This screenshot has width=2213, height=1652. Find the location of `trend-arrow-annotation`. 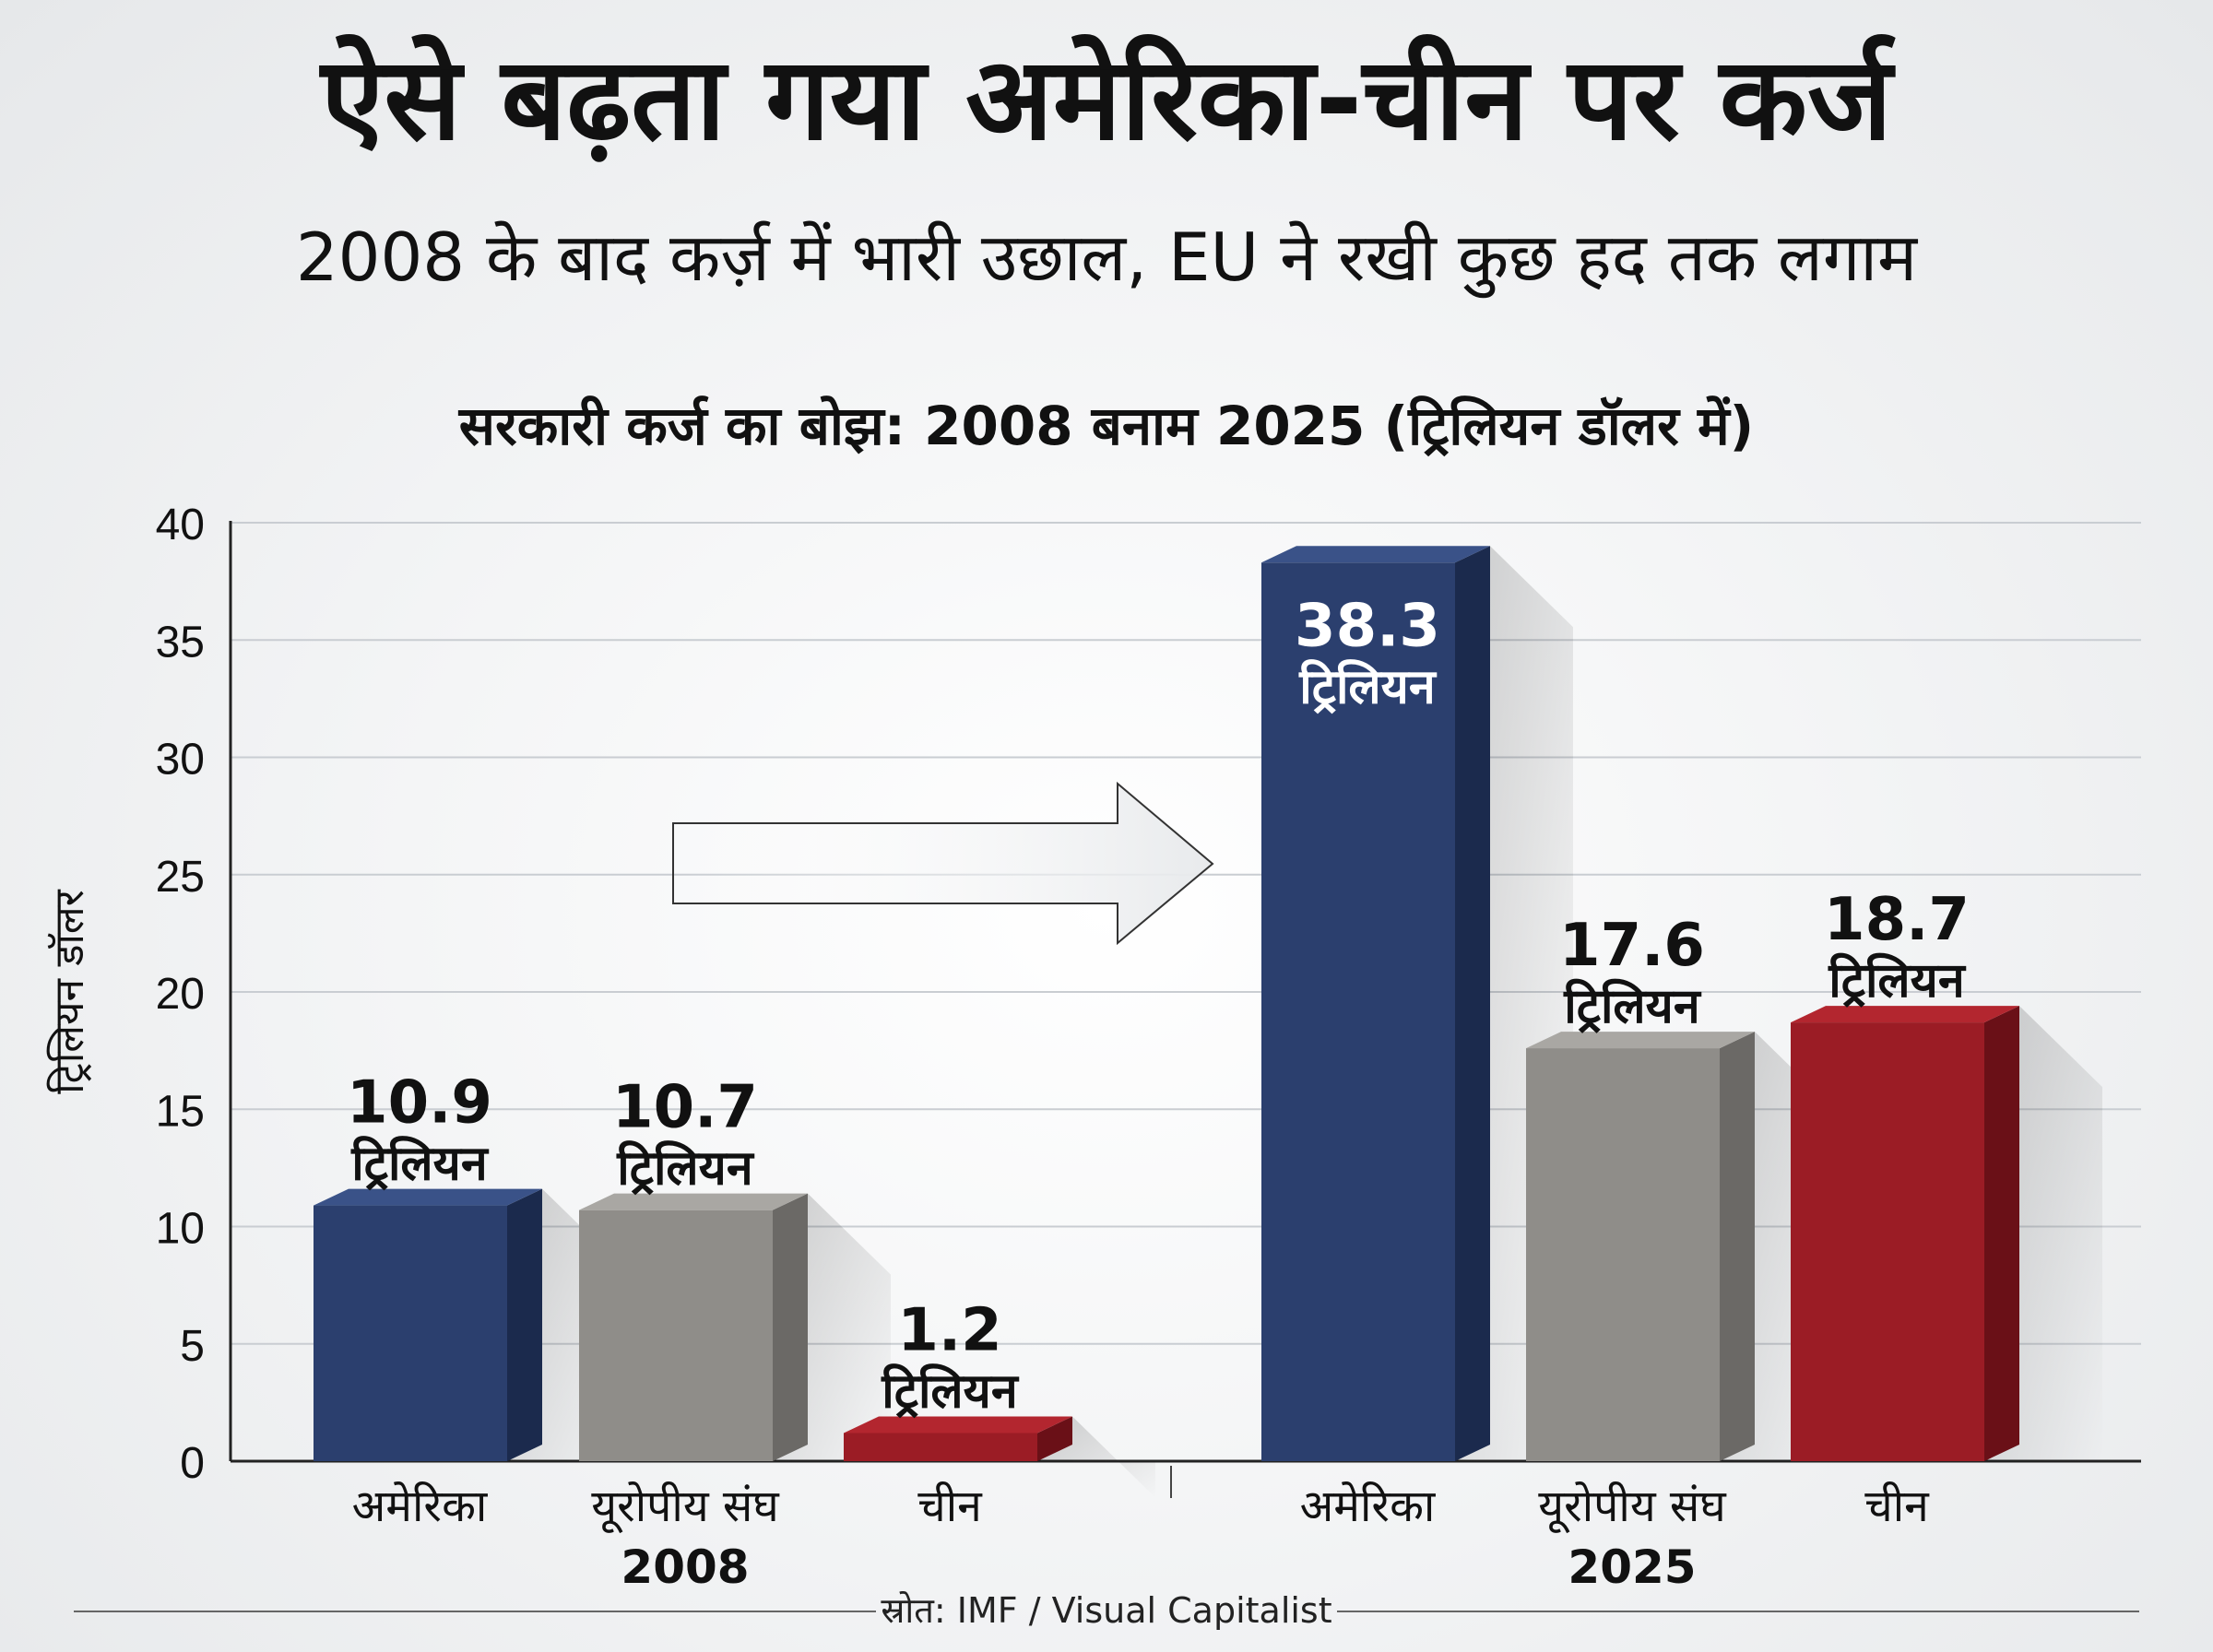

trend-arrow-annotation is located at coordinates (943, 863).